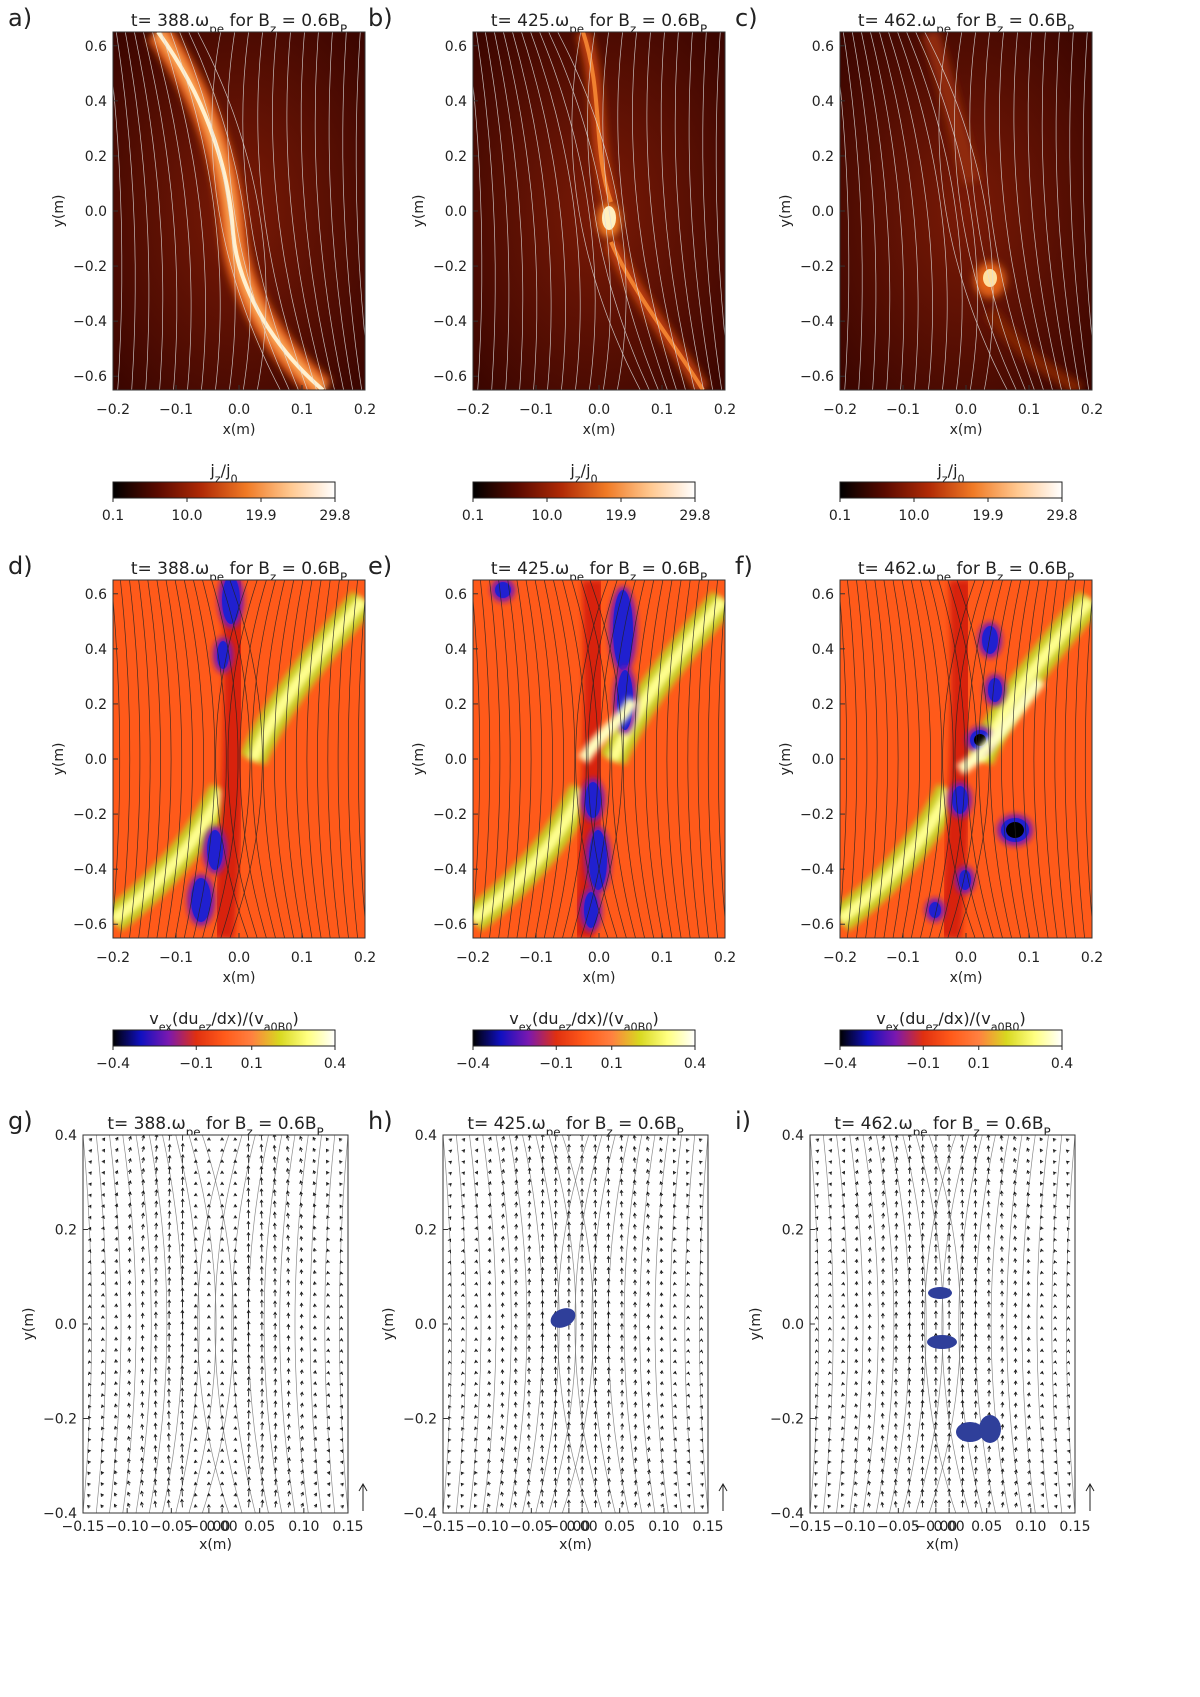 Image resolution: width=1200 pixels, height=1697 pixels. I want to click on y-tick-label: 0.0, so click(96, 212).